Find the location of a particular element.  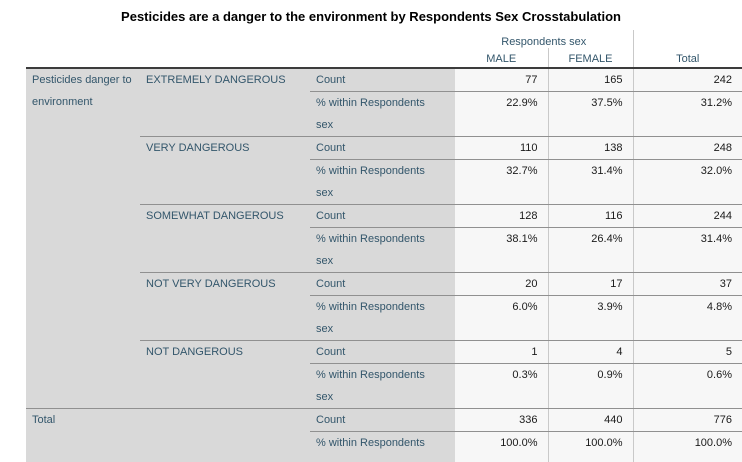

col-header-male: MALE is located at coordinates (501, 58).